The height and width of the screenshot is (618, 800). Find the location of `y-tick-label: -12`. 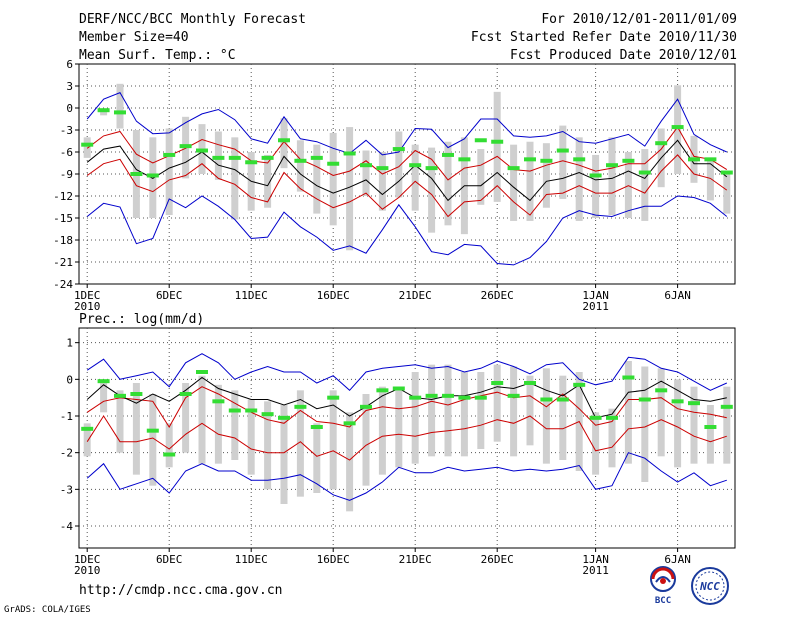

y-tick-label: -12 is located at coordinates (63, 196).